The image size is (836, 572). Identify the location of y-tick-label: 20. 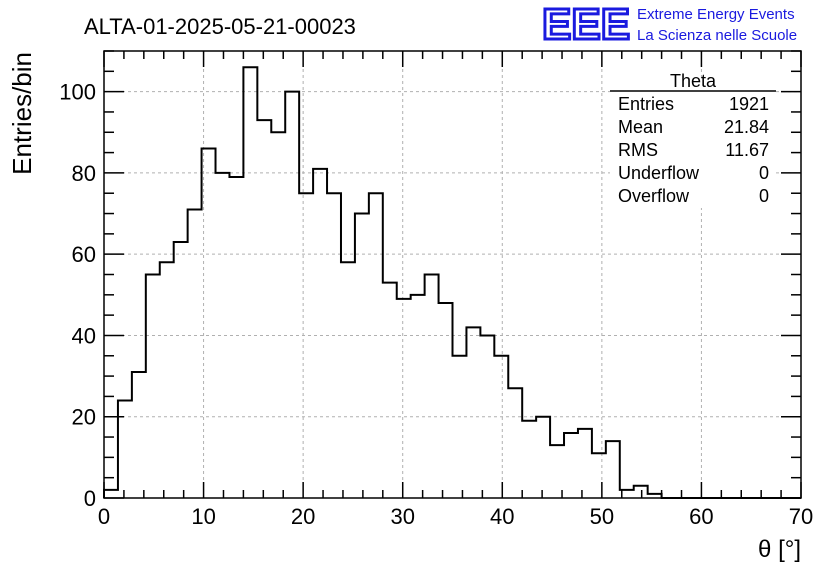
(84, 417).